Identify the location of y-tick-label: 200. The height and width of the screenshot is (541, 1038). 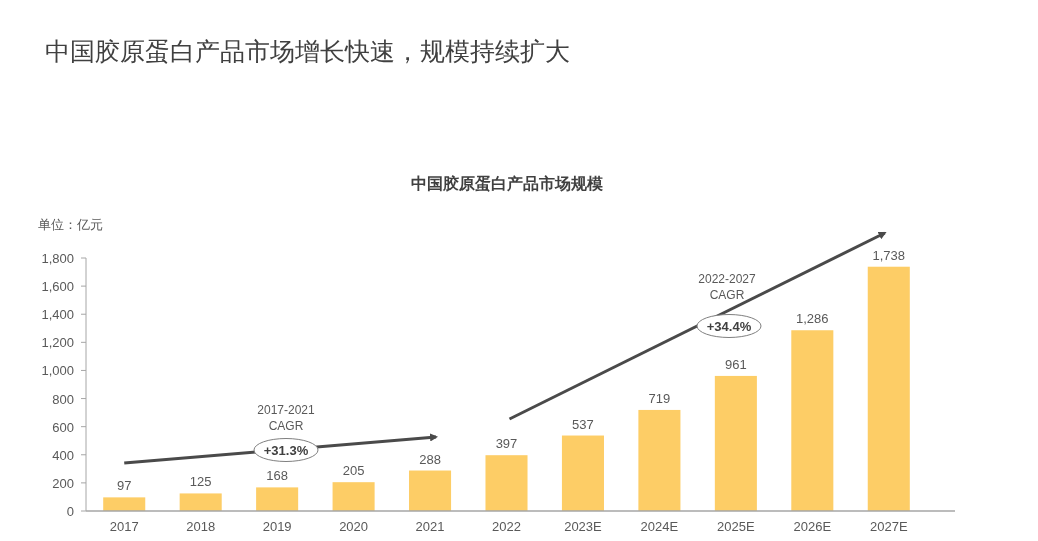
(63, 483).